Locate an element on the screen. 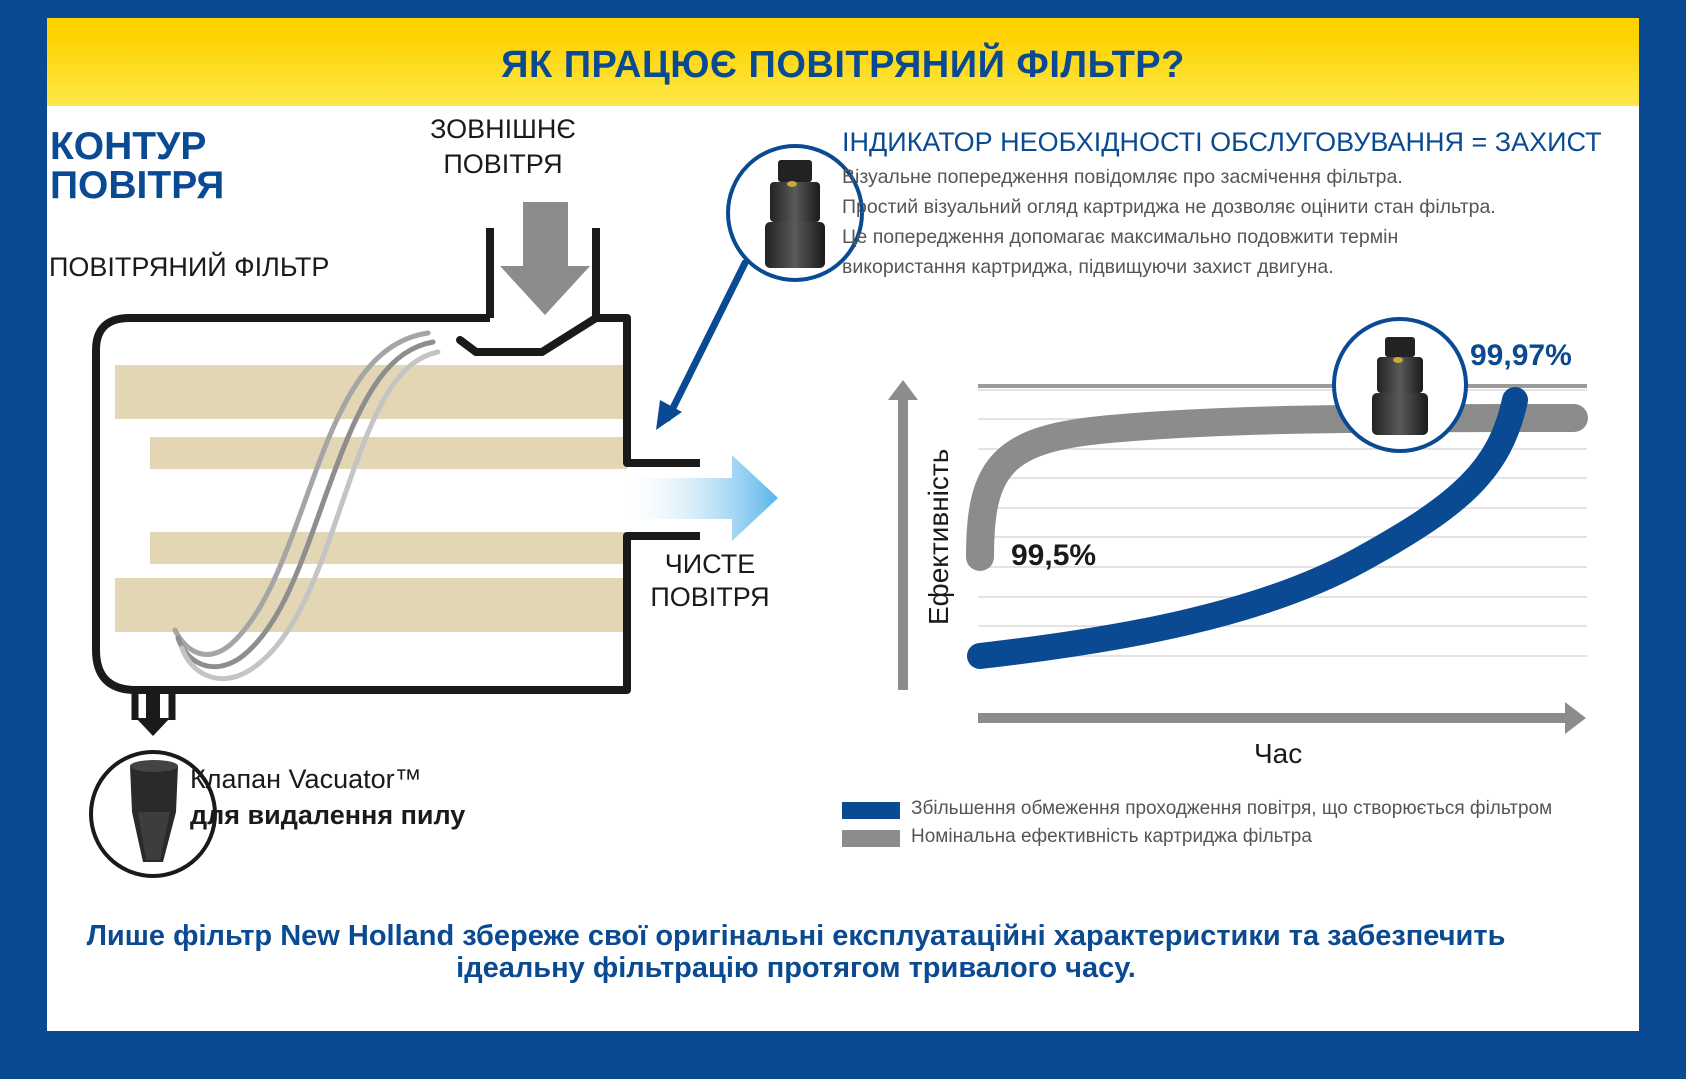 The height and width of the screenshot is (1079, 1686). circuit-title-line1: КОНТУР is located at coordinates (128, 146).